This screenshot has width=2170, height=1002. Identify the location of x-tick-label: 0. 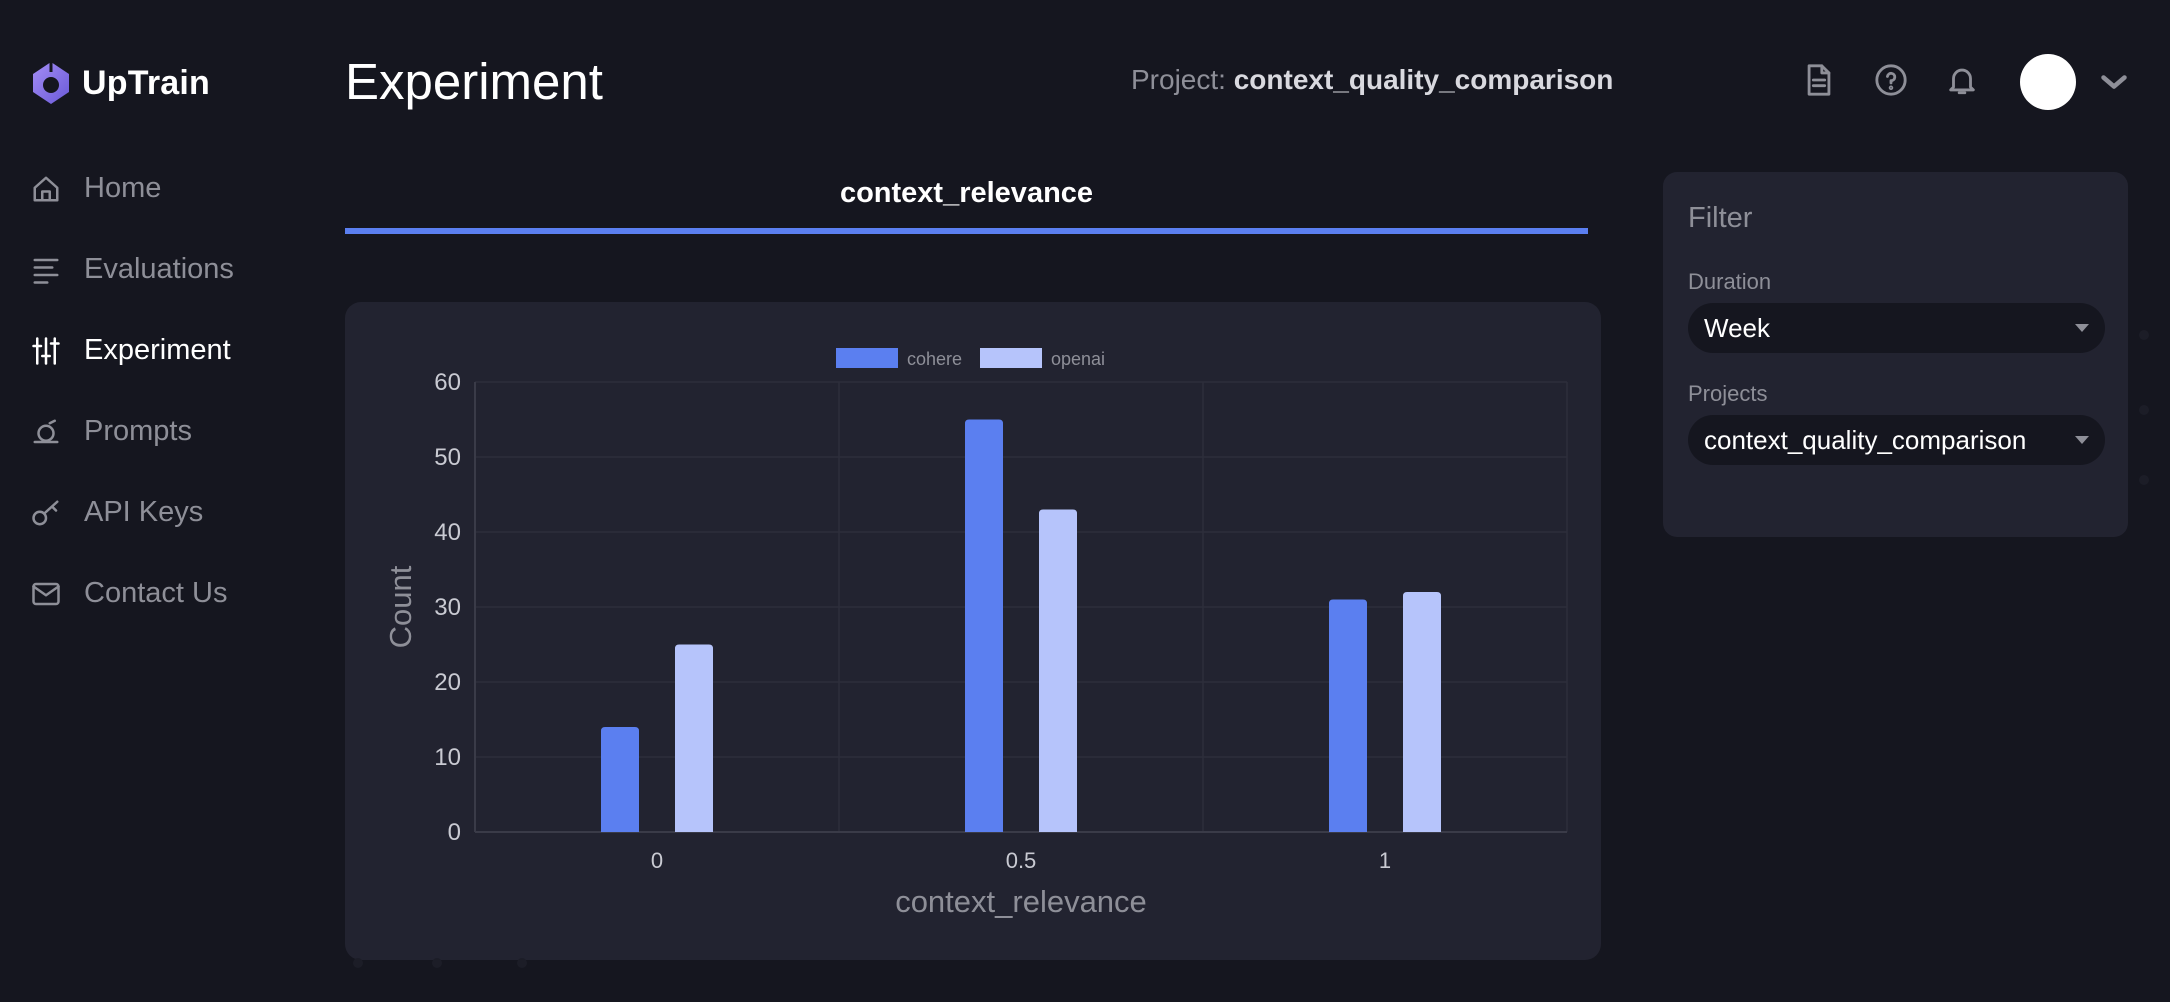
(657, 860).